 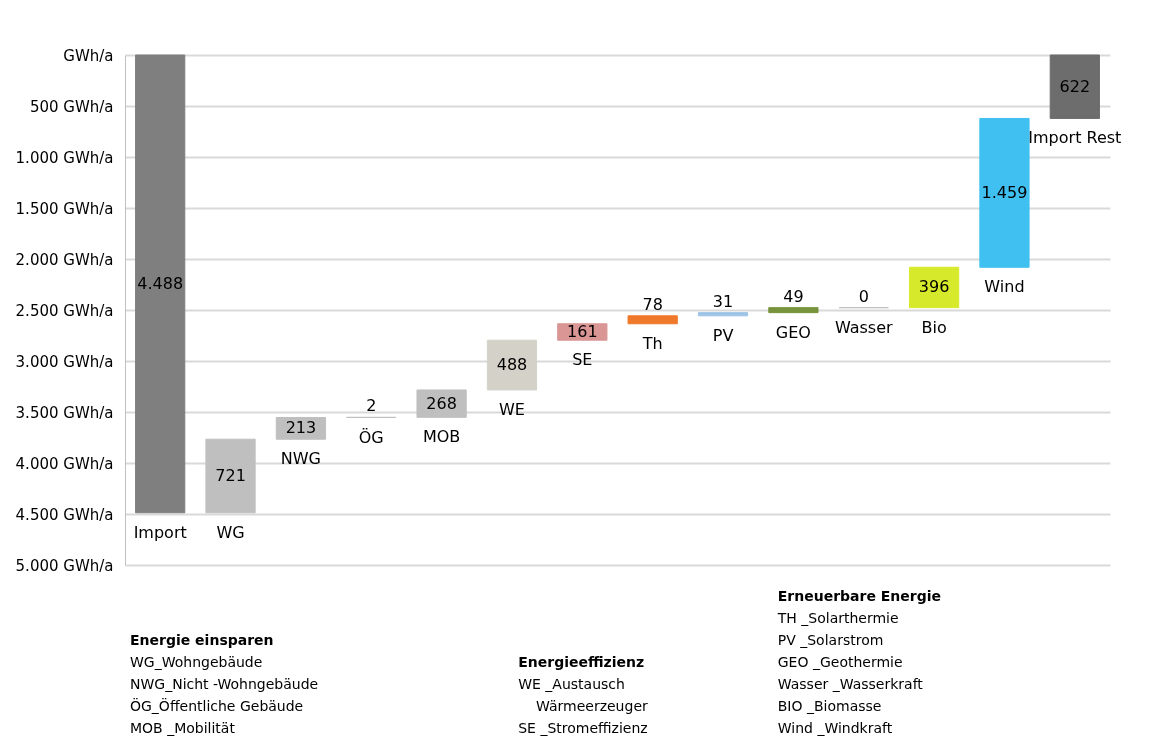 What do you see at coordinates (652, 304) in the screenshot?
I see `data-label: 78` at bounding box center [652, 304].